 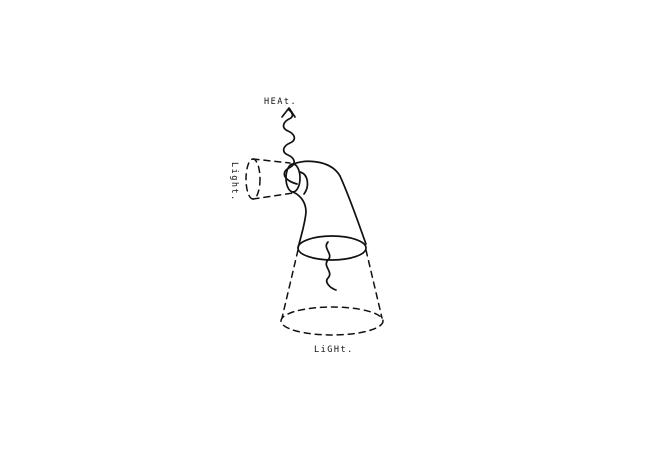 I want to click on heat-squiggle, so click(x=290, y=147).